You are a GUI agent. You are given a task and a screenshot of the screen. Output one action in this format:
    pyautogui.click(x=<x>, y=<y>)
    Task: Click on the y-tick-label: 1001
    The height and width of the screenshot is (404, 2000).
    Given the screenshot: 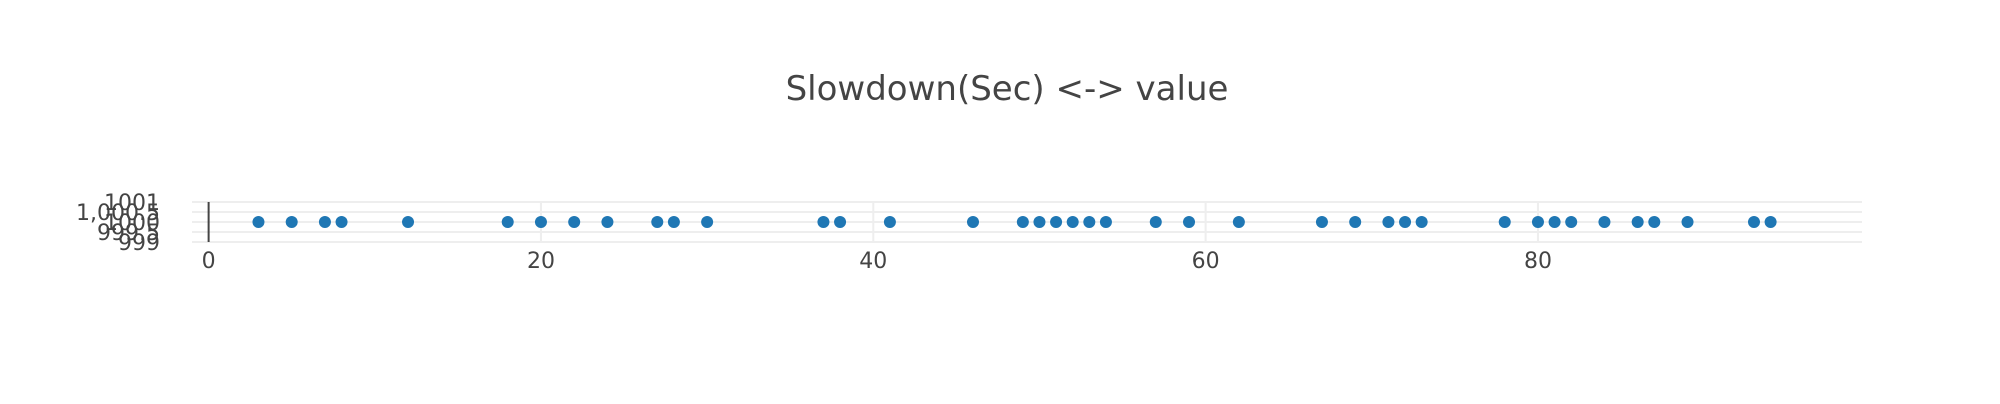 What is the action you would take?
    pyautogui.click(x=132, y=203)
    